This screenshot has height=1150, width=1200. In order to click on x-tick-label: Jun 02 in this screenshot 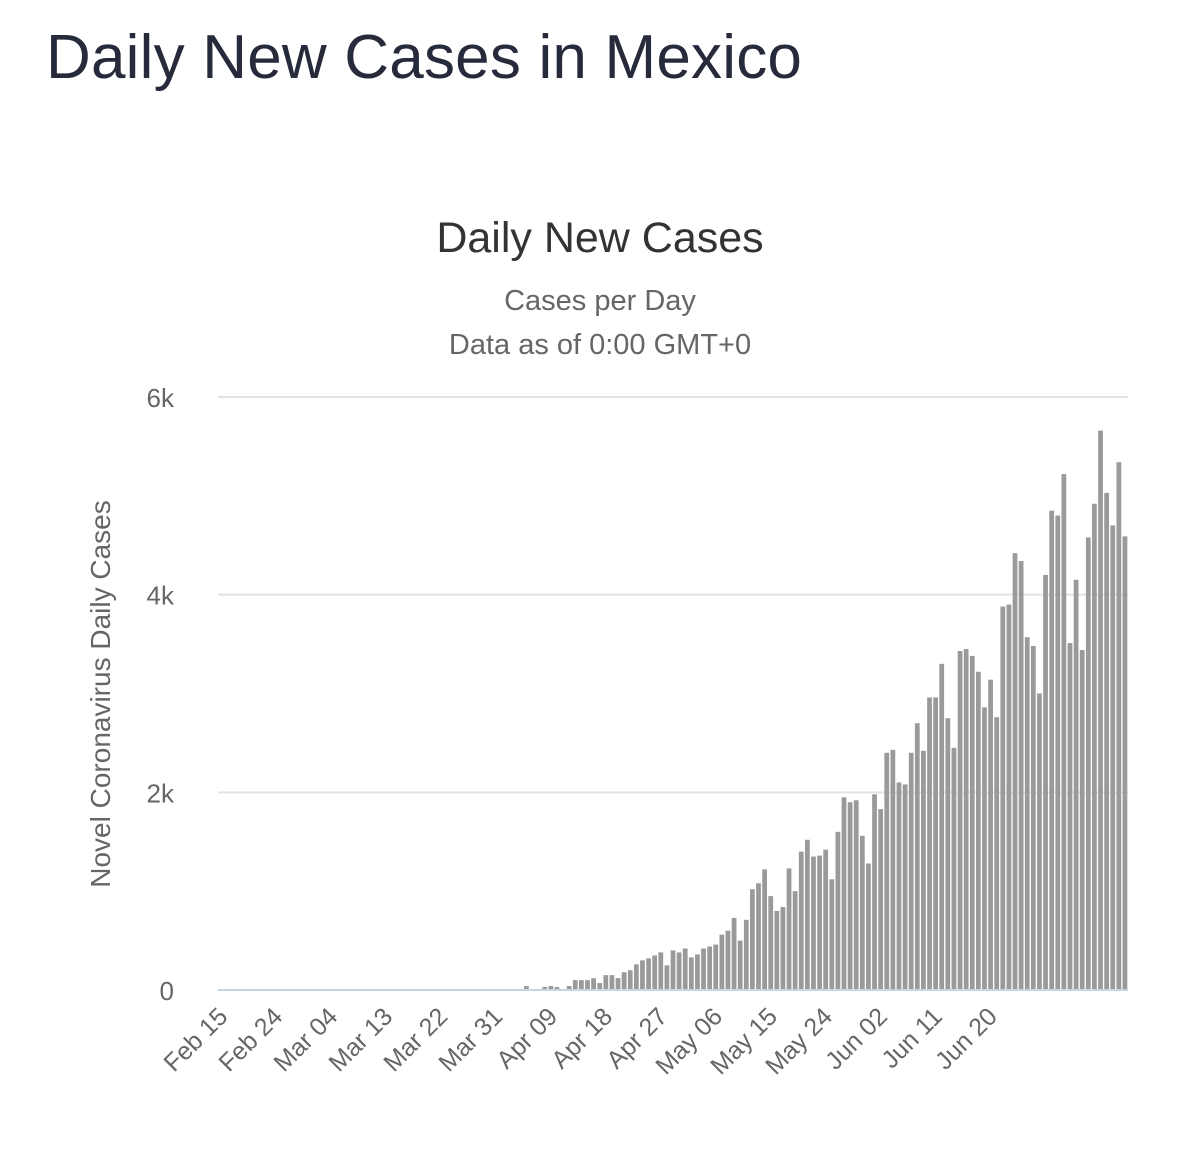, I will do `click(856, 1038)`.